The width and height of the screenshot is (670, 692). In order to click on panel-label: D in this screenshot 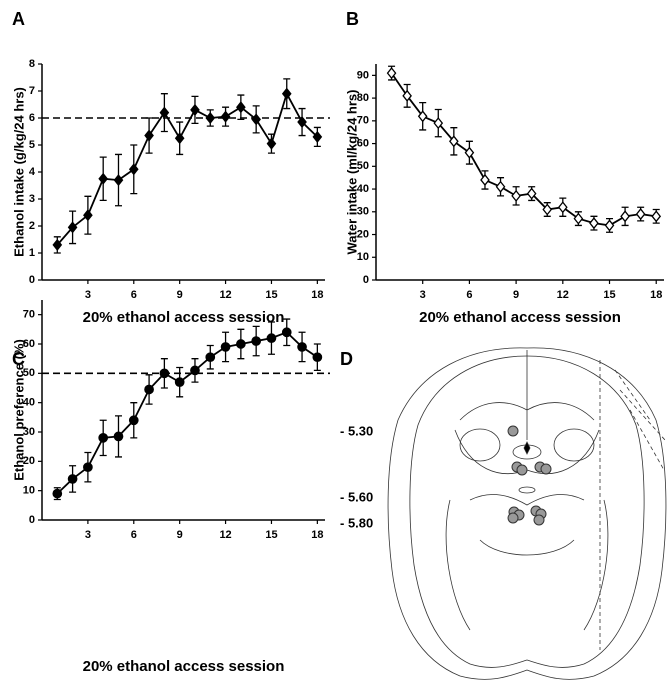, I will do `click(346, 359)`.